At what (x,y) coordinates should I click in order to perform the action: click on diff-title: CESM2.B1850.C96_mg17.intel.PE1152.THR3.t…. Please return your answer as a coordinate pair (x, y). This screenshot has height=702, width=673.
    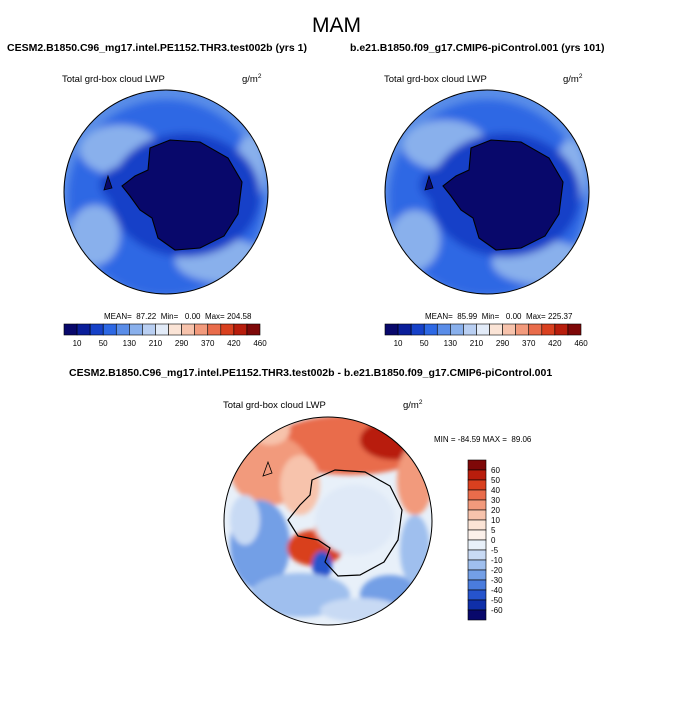
    Looking at the image, I should click on (311, 373).